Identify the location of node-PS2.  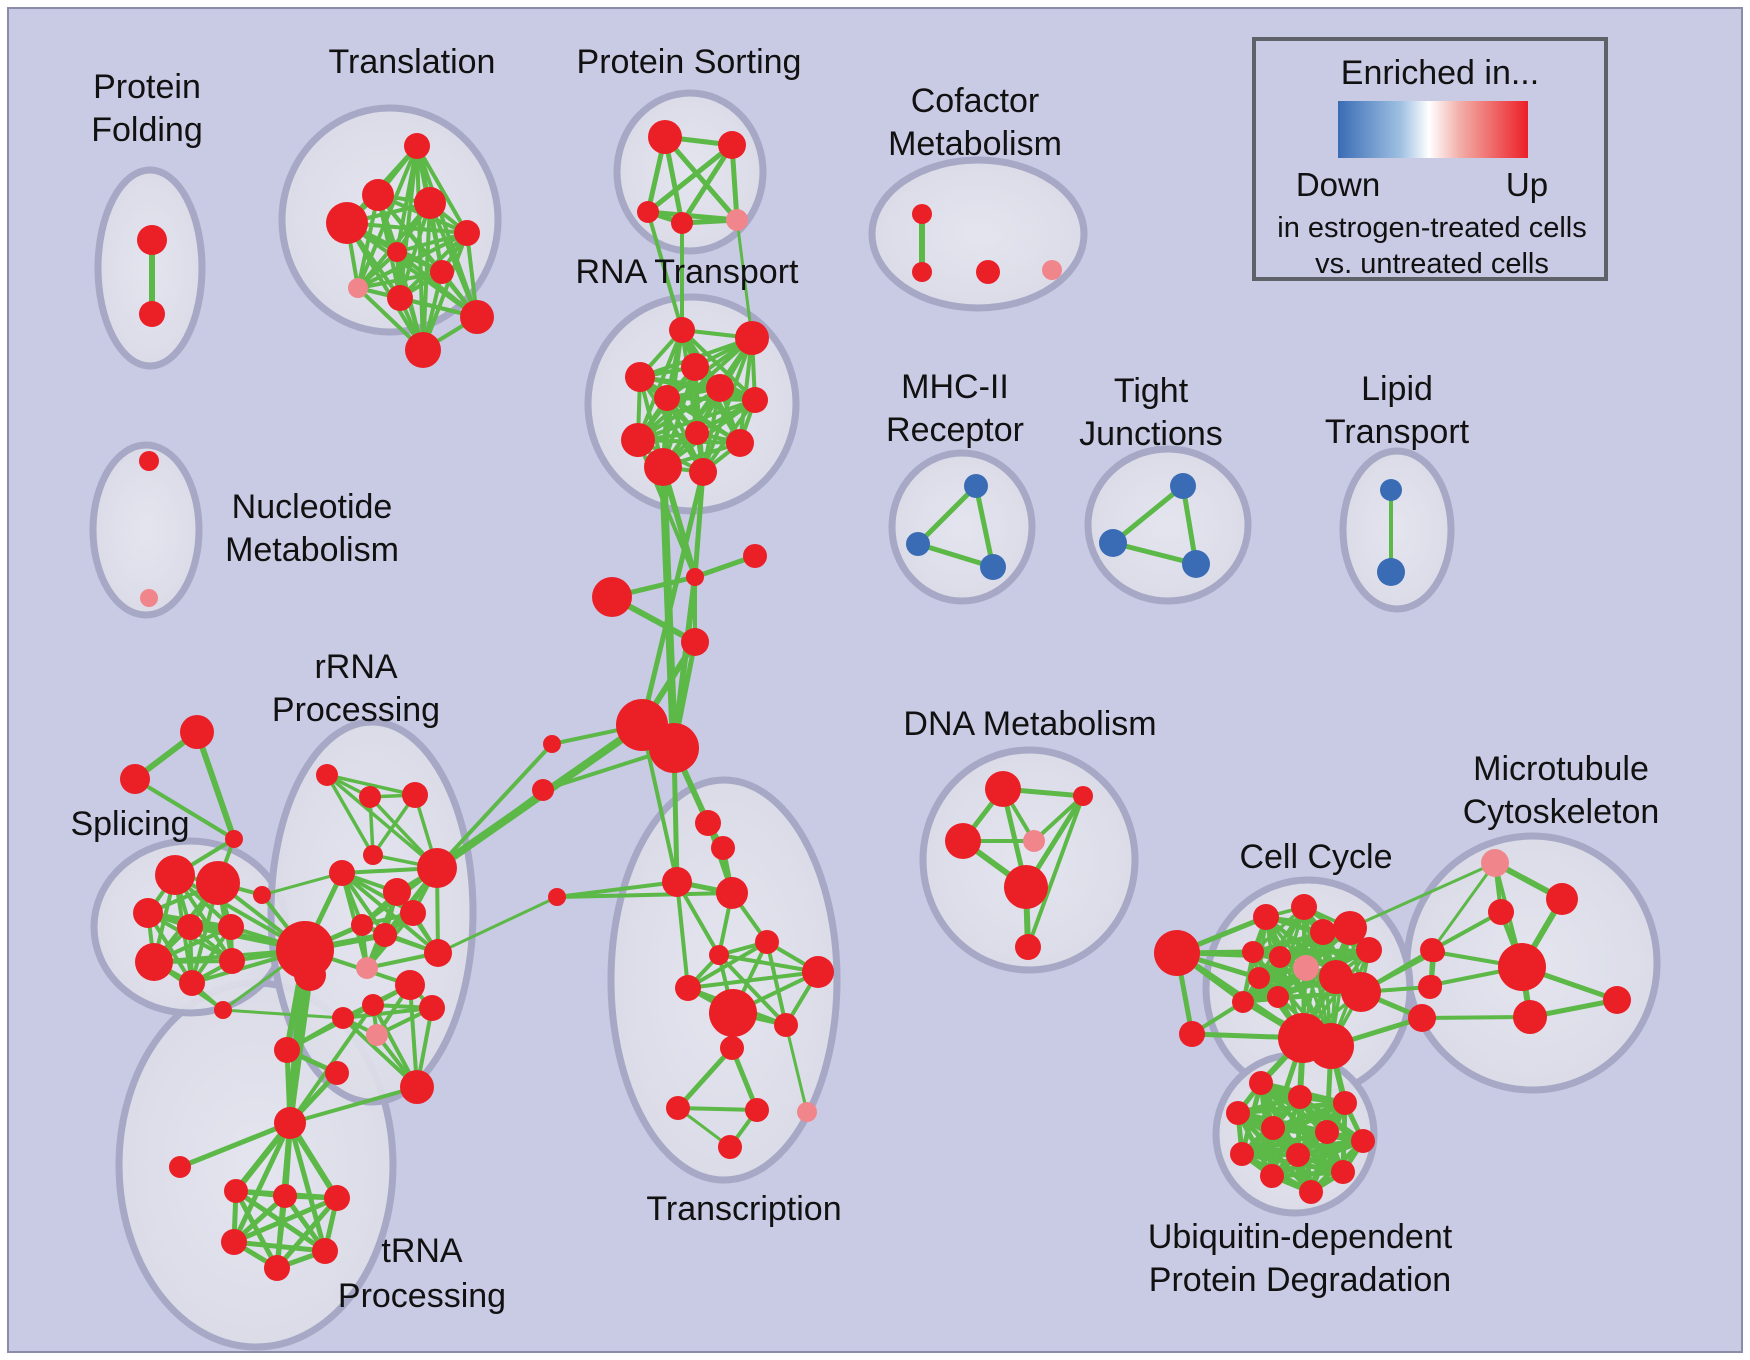
(732, 145).